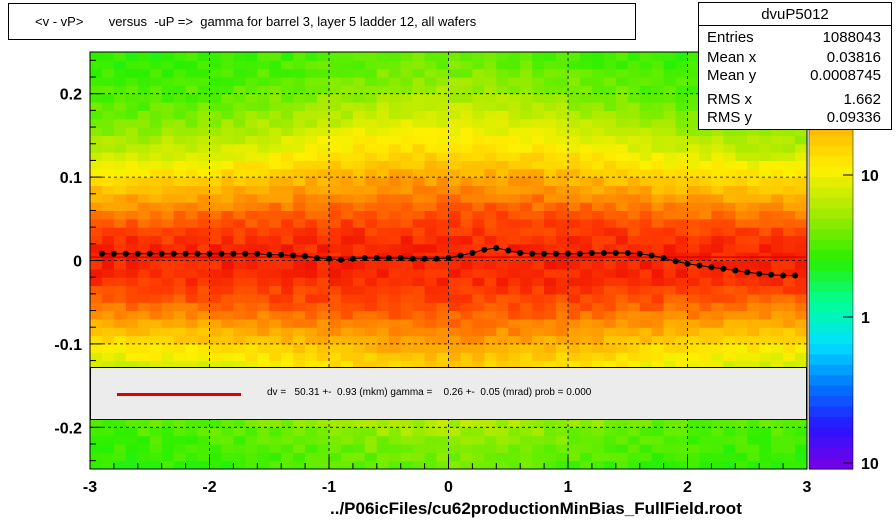 The height and width of the screenshot is (524, 896). Describe the element at coordinates (831, 151) in the screenshot. I see `color-scale-step` at that location.